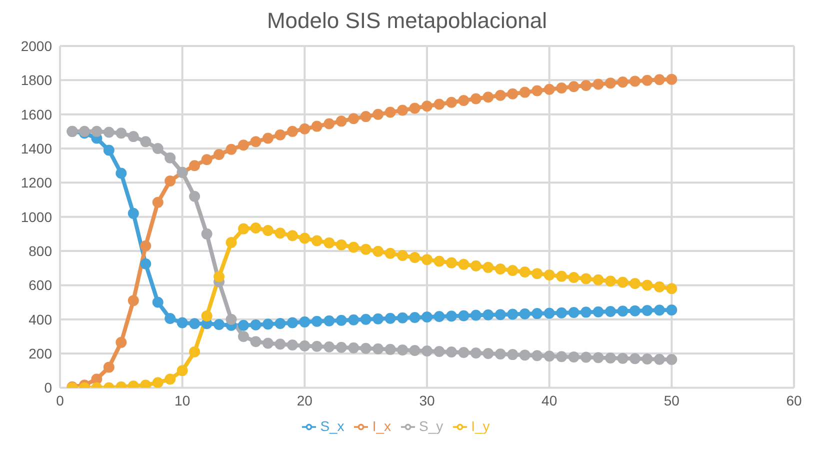  What do you see at coordinates (40, 250) in the screenshot?
I see `y-tick-label: 800` at bounding box center [40, 250].